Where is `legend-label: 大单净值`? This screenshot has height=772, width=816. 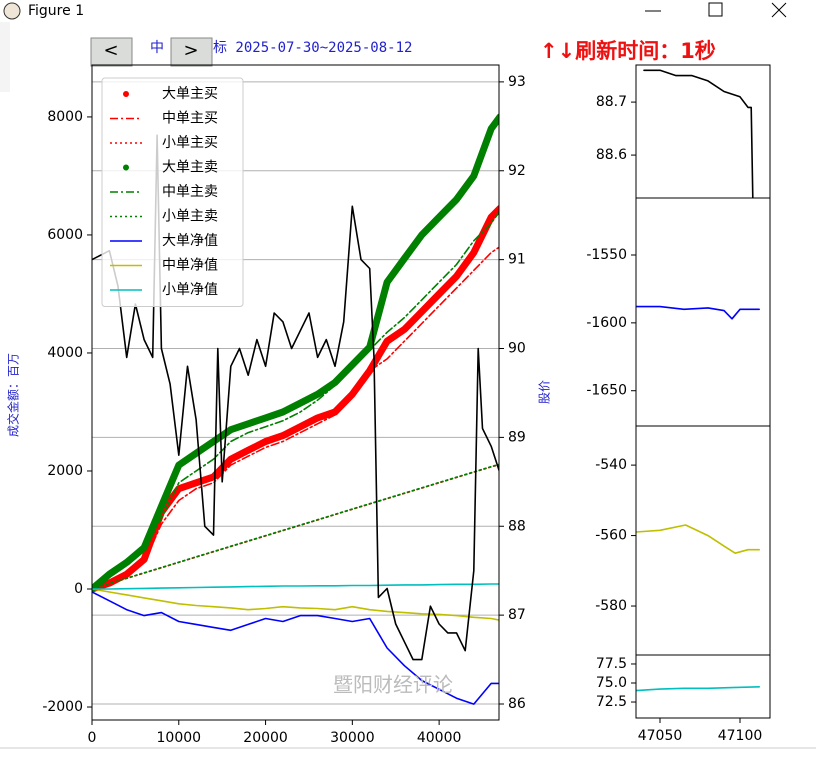
legend-label: 大单净值 is located at coordinates (190, 241).